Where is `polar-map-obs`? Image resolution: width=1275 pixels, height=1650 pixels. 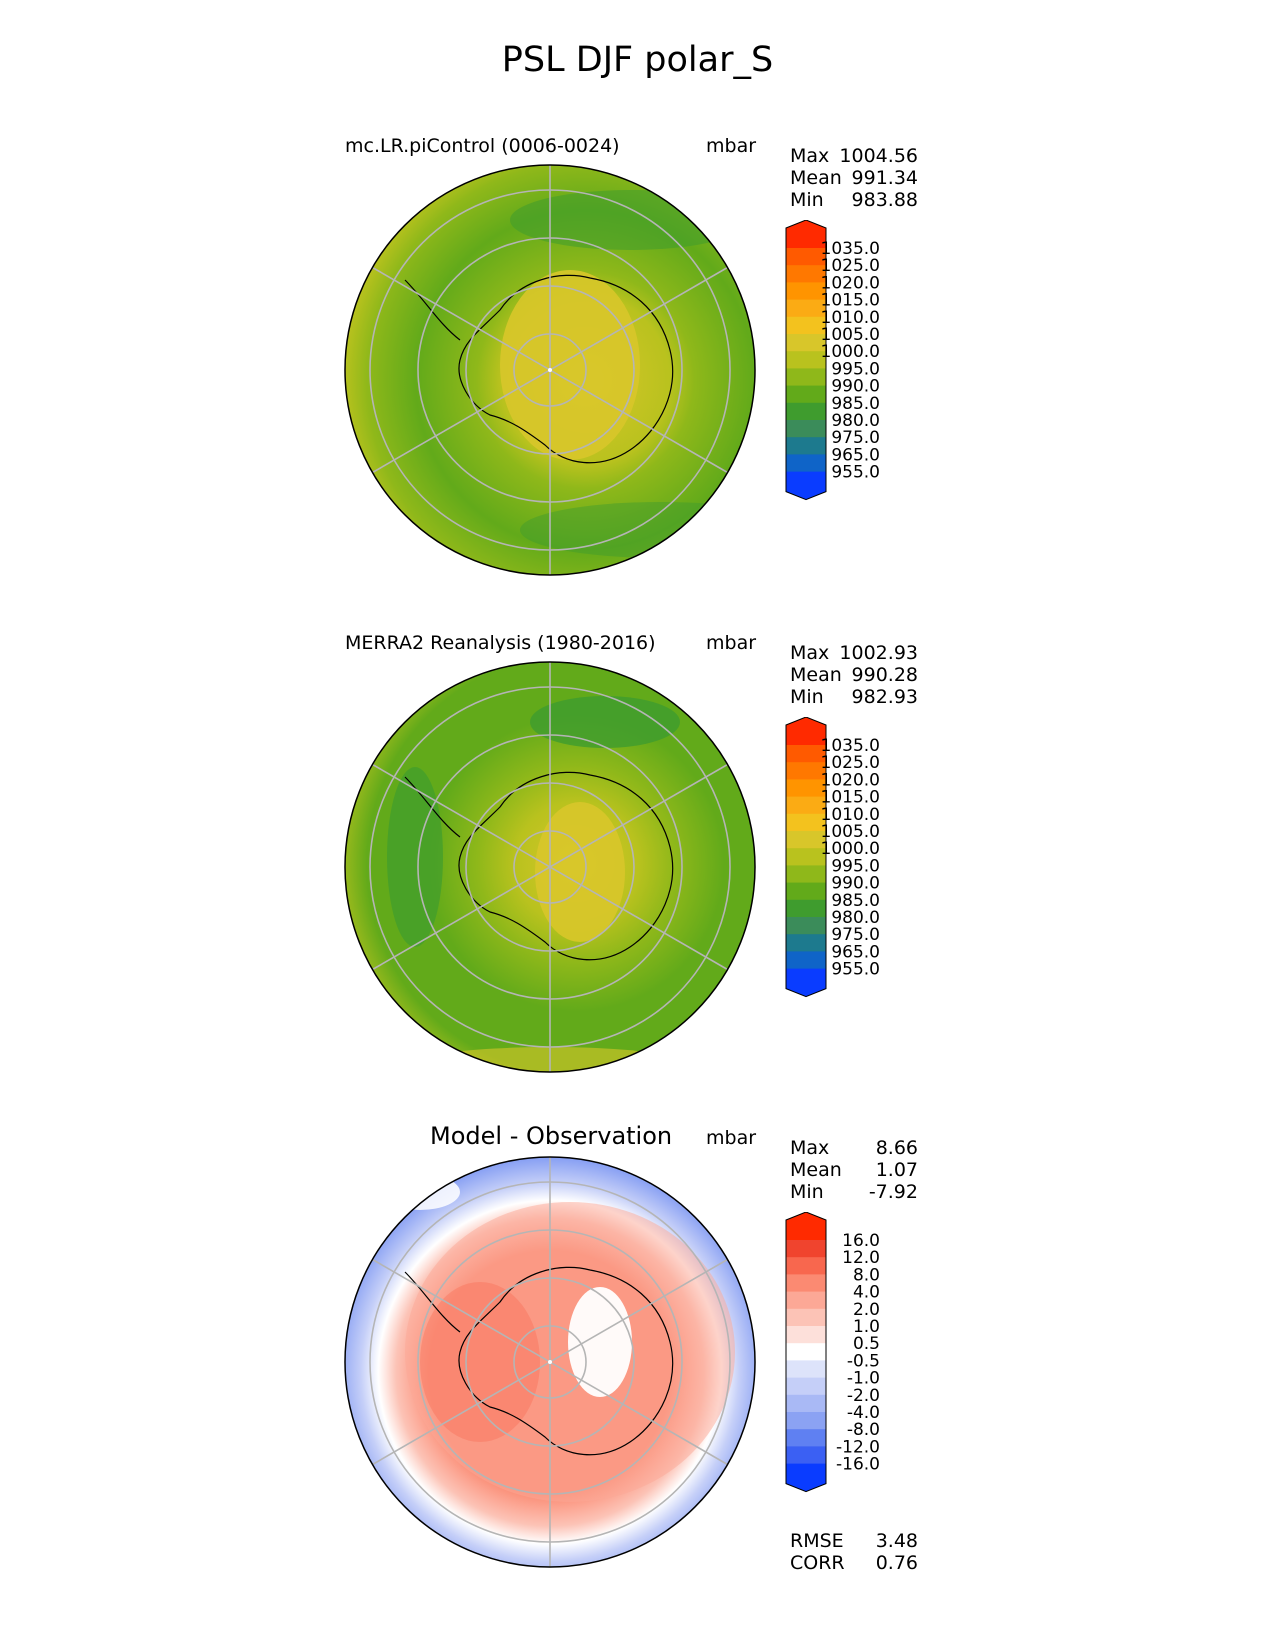 polar-map-obs is located at coordinates (550, 867).